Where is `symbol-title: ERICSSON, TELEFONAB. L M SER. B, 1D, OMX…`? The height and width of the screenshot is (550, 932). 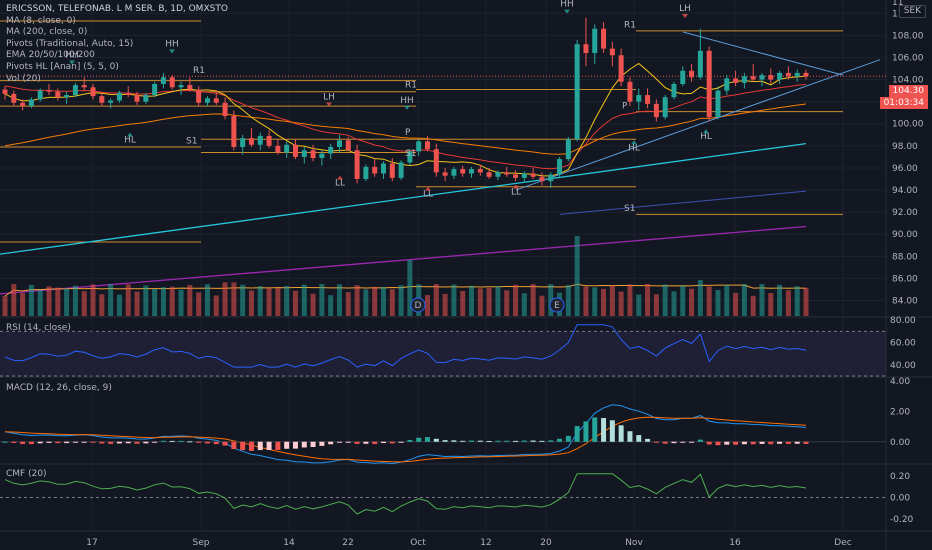 symbol-title: ERICSSON, TELEFONAB. L M SER. B, 1D, OMX… is located at coordinates (117, 9).